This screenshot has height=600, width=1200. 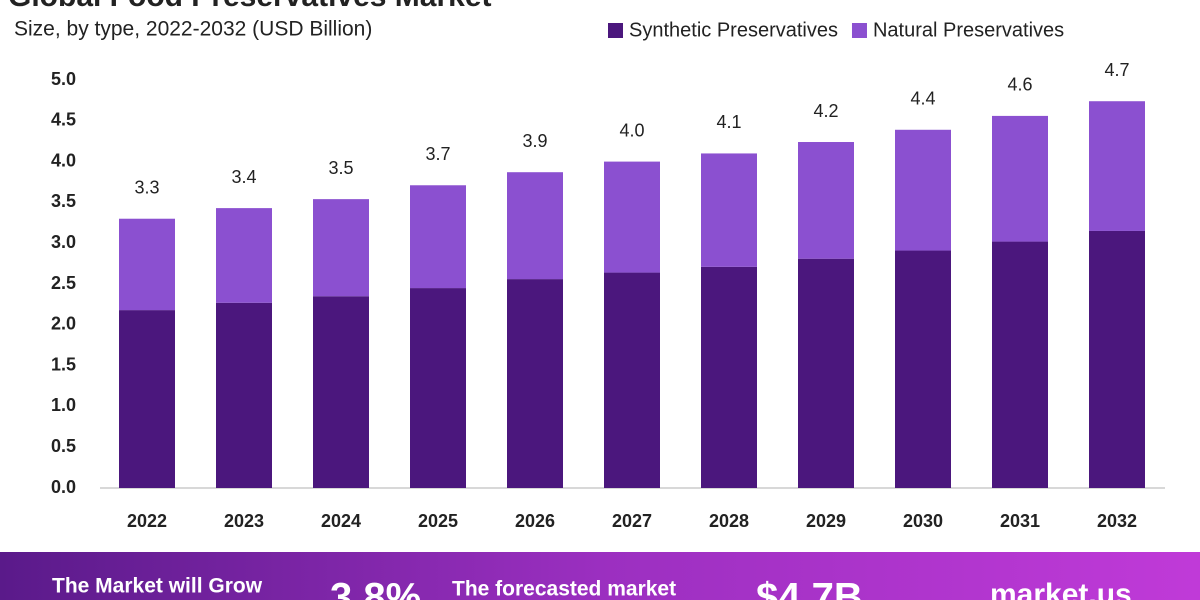 What do you see at coordinates (250, 6) in the screenshot?
I see `chart-title: Global Food Preservatives Market` at bounding box center [250, 6].